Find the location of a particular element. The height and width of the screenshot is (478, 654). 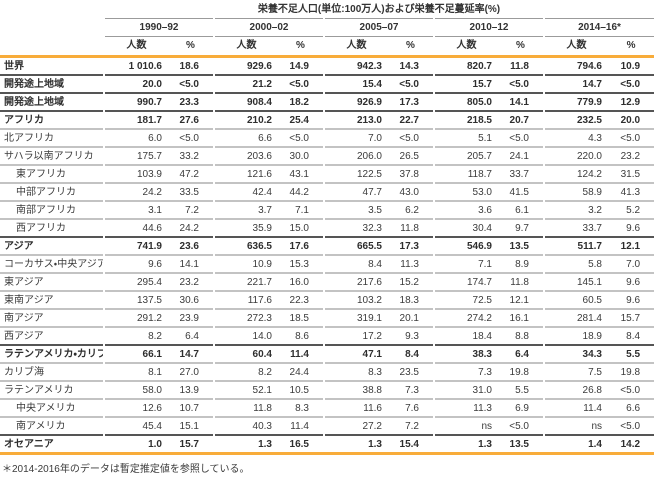

region-name-cell: 東アフリカ is located at coordinates (52, 173).